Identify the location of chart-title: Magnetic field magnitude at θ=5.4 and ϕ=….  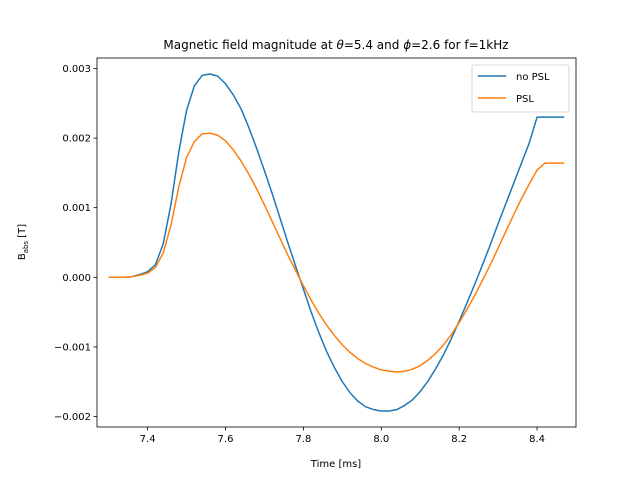
(335, 45).